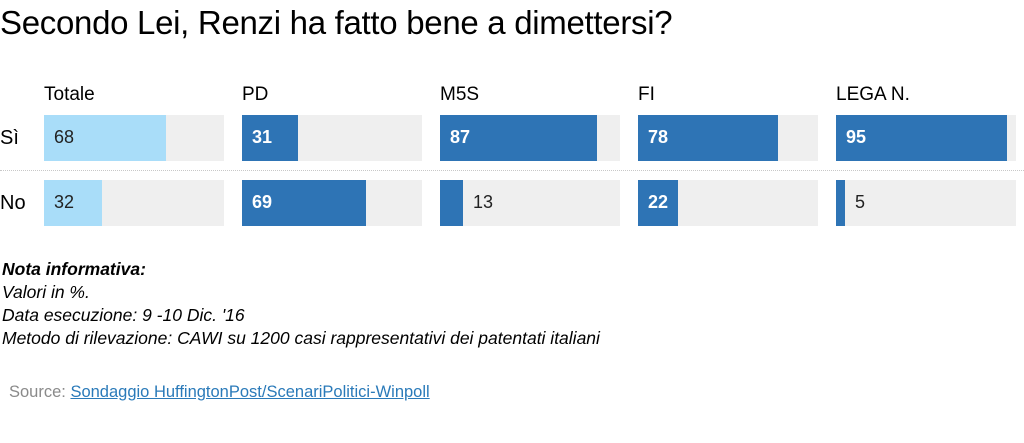 This screenshot has width=1024, height=443. What do you see at coordinates (134, 203) in the screenshot?
I see `bar-track: 32` at bounding box center [134, 203].